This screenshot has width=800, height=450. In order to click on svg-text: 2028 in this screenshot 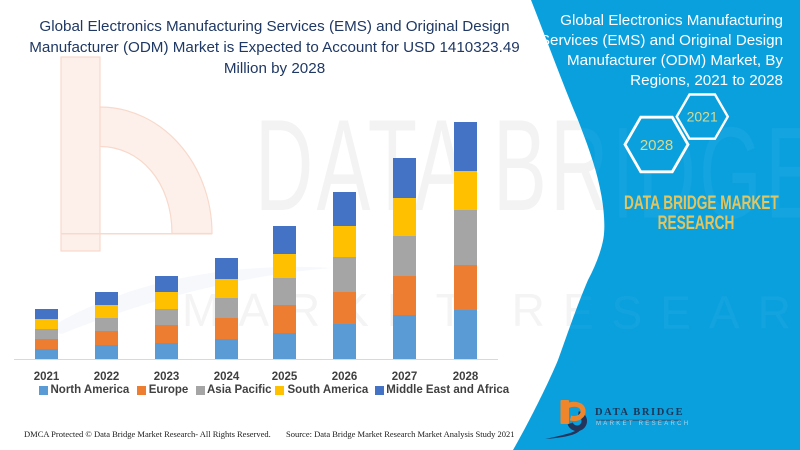, I will do `click(656, 145)`.